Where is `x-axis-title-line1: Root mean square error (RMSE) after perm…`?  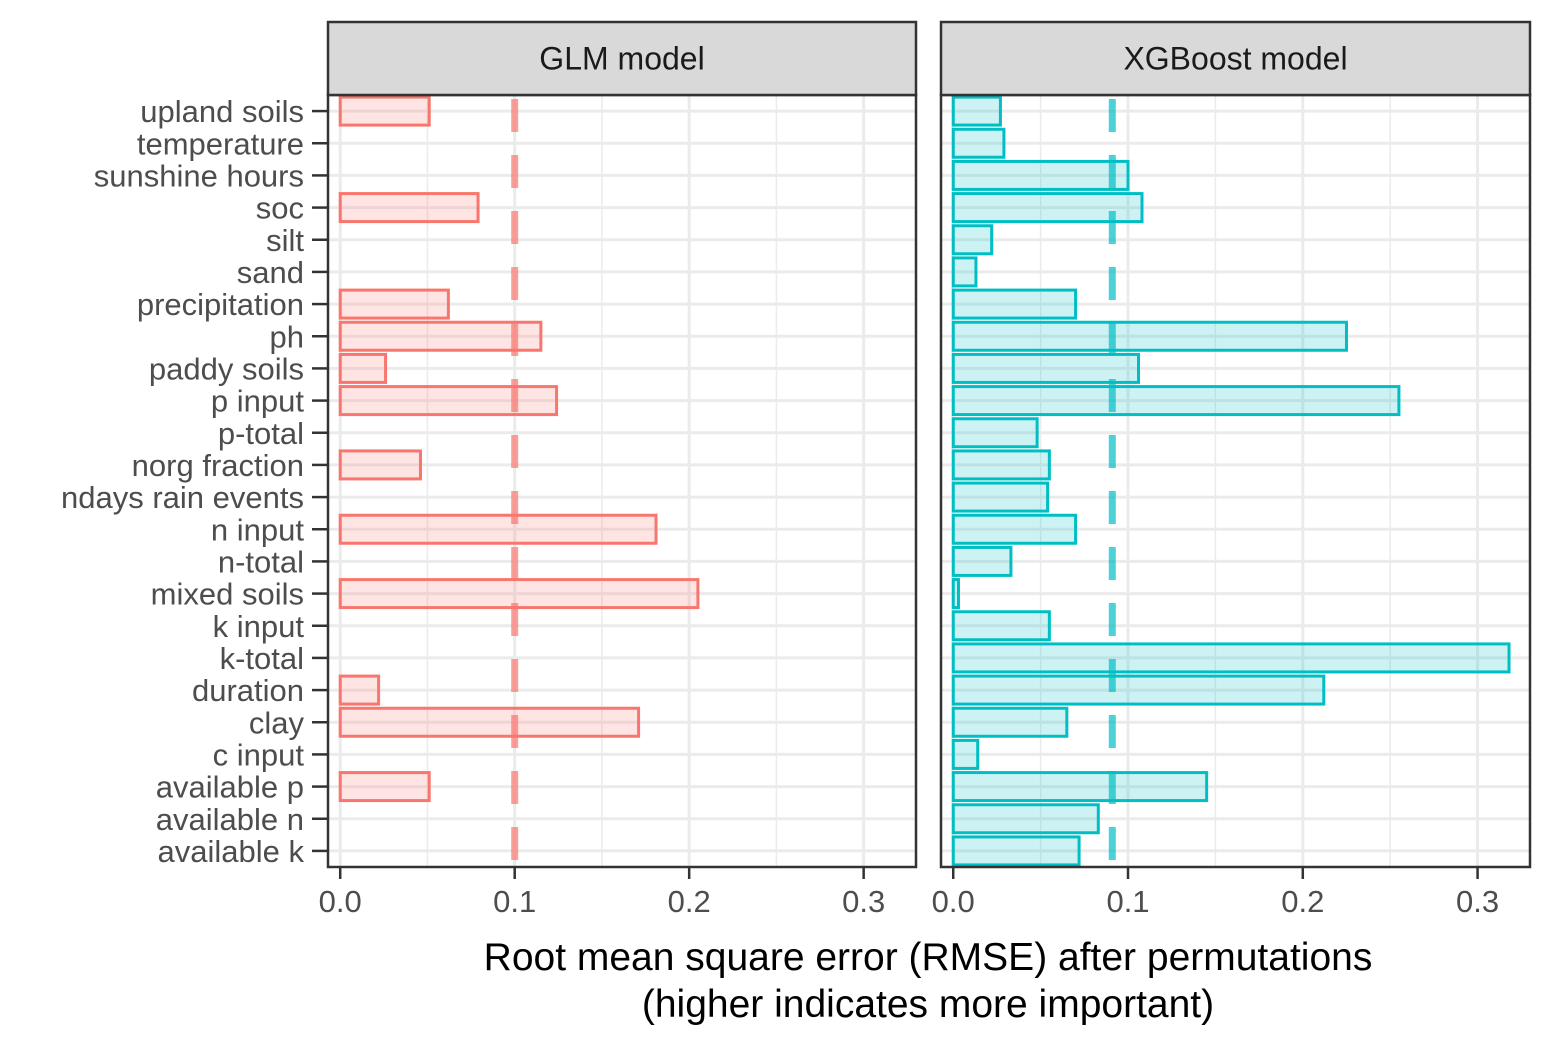
x-axis-title-line1: Root mean square error (RMSE) after perm… is located at coordinates (928, 957).